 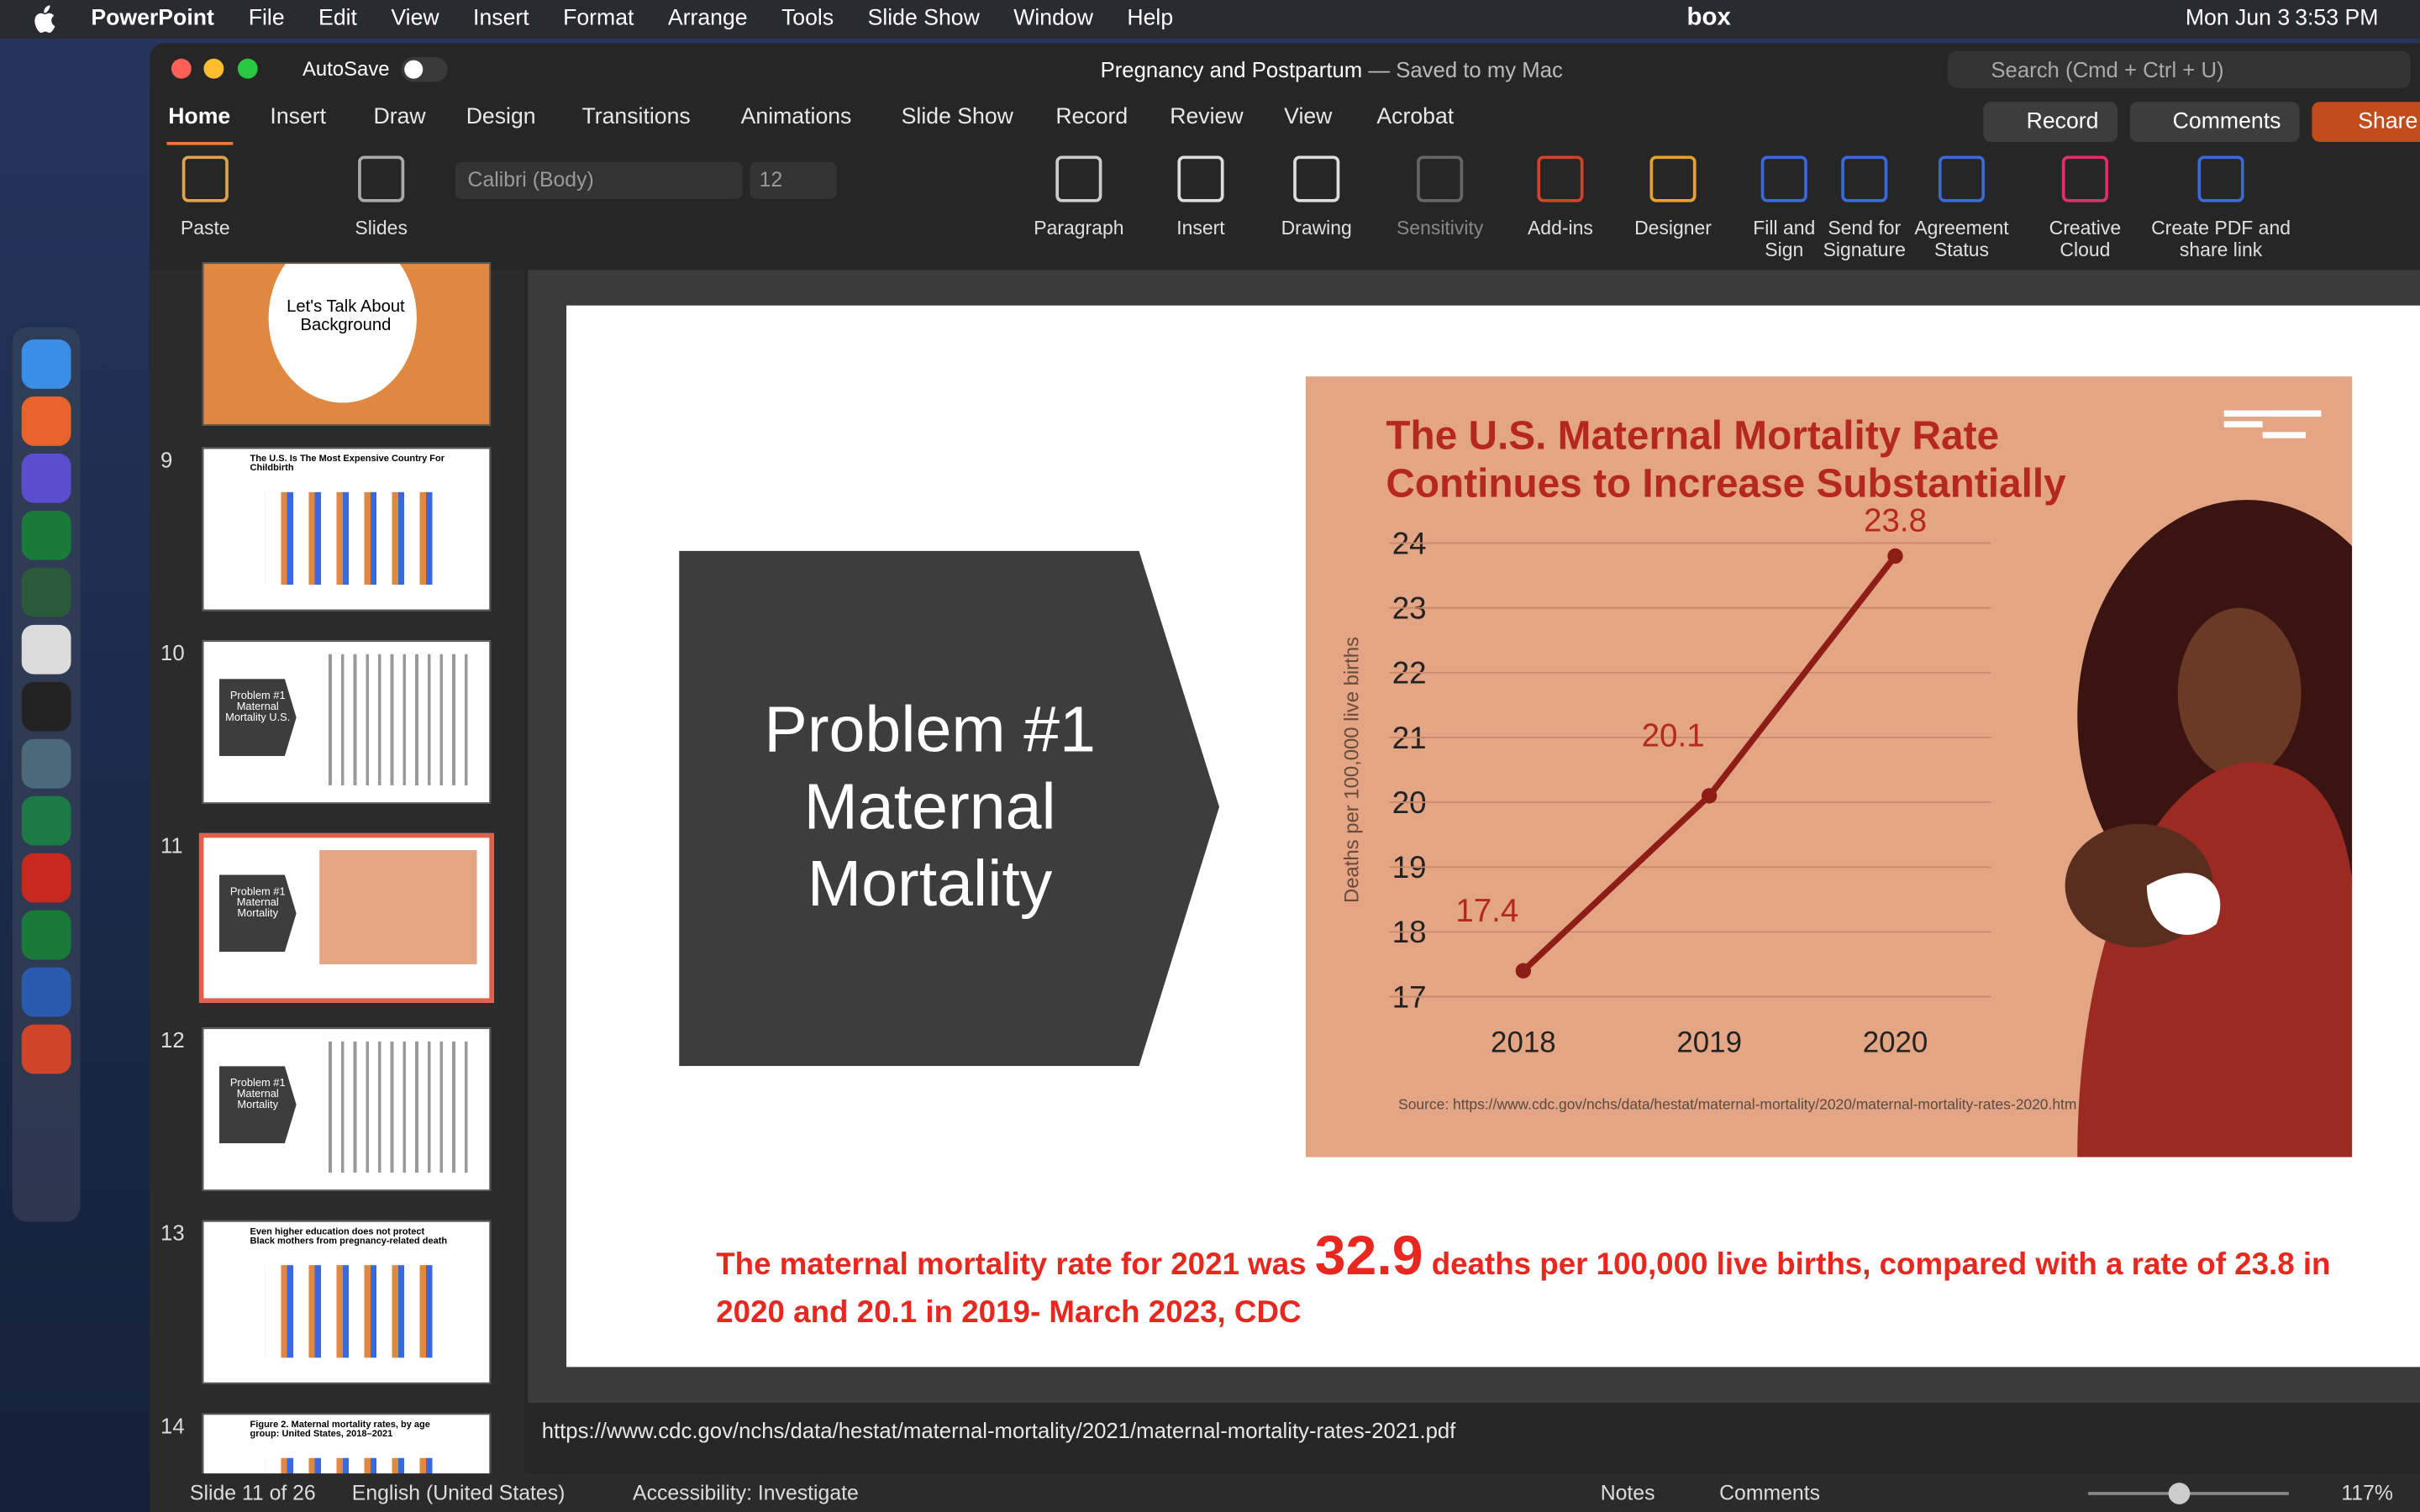 What do you see at coordinates (808, 18) in the screenshot?
I see `menu-item: Tools` at bounding box center [808, 18].